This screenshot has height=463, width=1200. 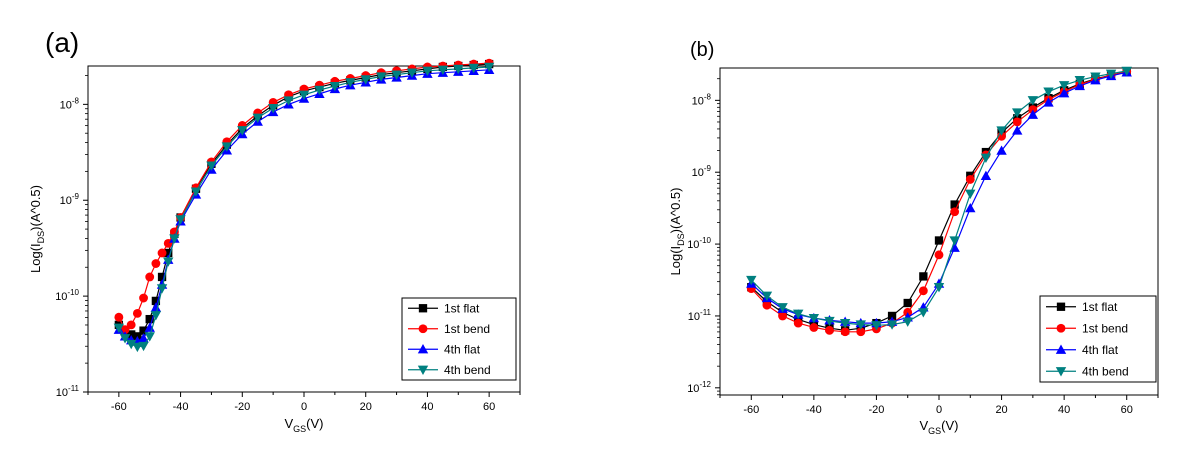 What do you see at coordinates (949, 425) in the screenshot?
I see `x-axis-title-unit: (V)` at bounding box center [949, 425].